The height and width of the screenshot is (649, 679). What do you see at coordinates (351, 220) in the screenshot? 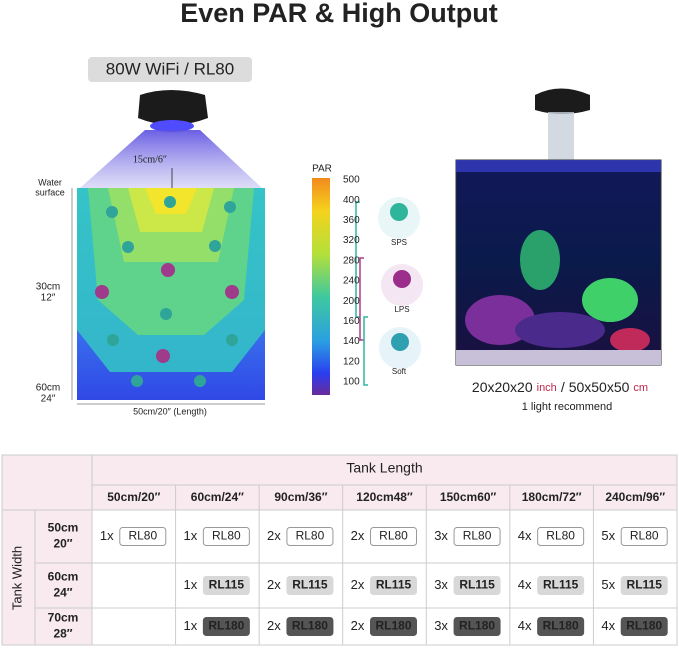
I see `par-tick-label: 360` at bounding box center [351, 220].